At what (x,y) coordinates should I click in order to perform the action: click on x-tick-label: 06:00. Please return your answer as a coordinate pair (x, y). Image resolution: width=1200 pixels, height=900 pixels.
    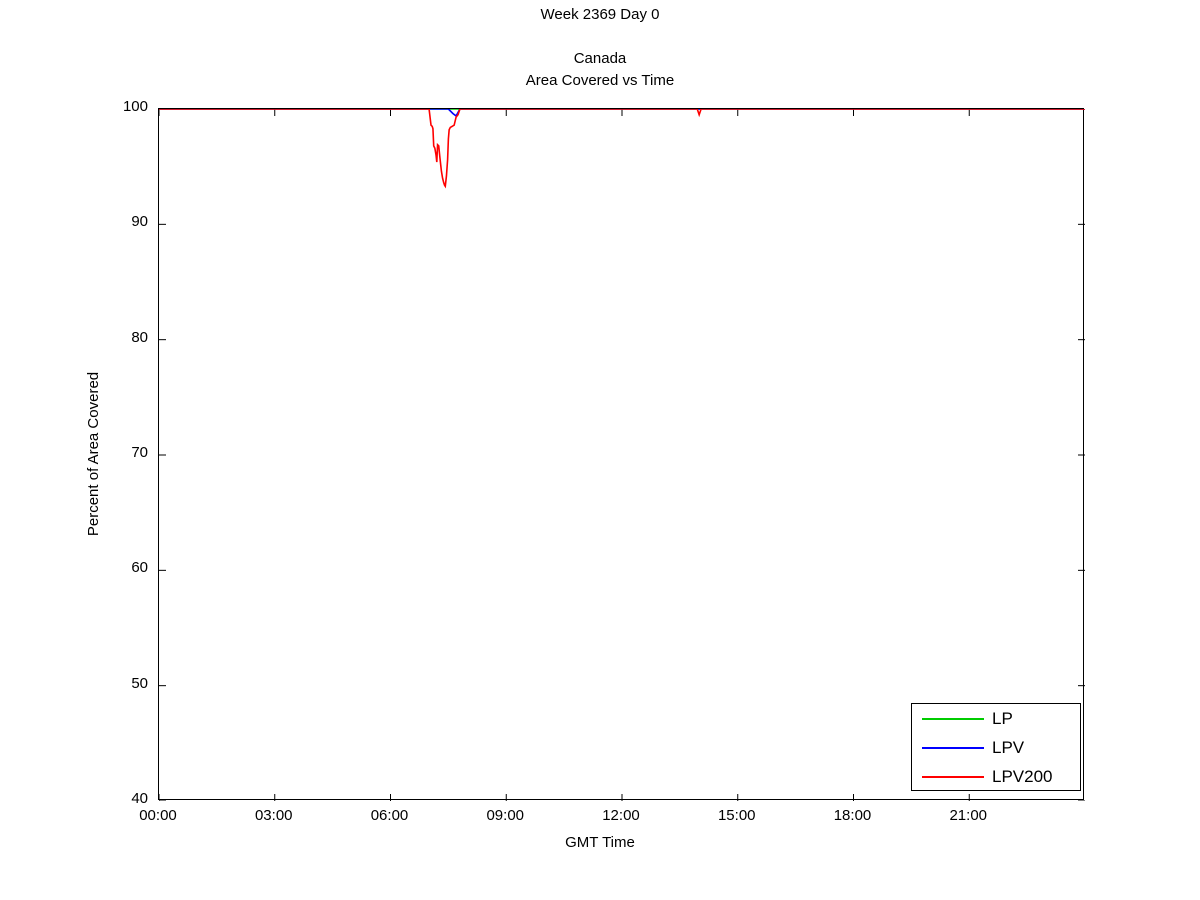
    Looking at the image, I should click on (389, 815).